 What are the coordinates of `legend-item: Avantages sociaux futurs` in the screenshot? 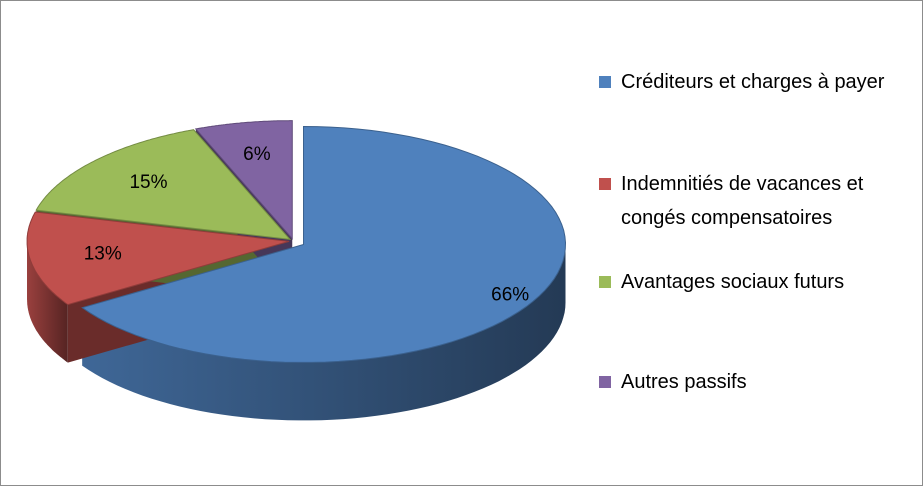 It's located at (758, 282).